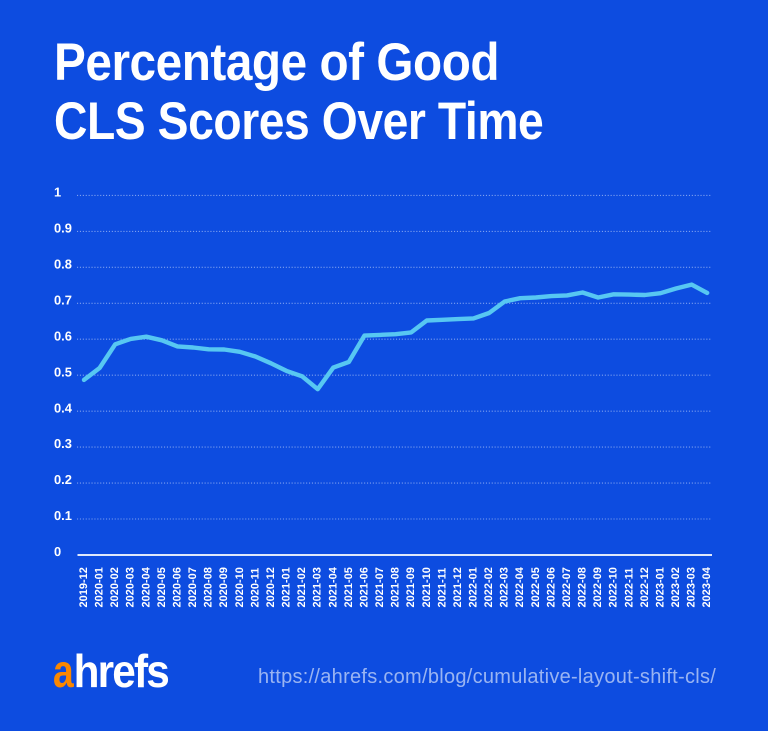  I want to click on svg-text: 0, so click(57, 551).